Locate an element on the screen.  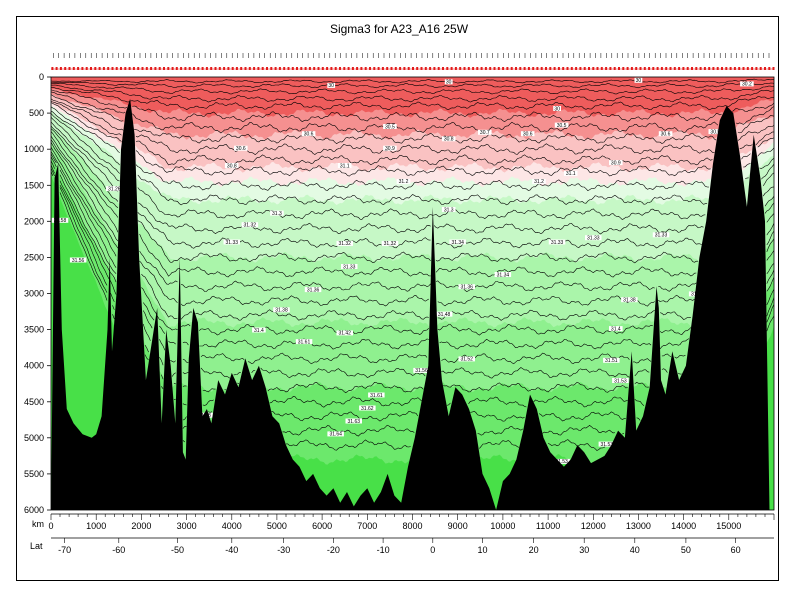
contour-label: 31.4 is located at coordinates (259, 330).